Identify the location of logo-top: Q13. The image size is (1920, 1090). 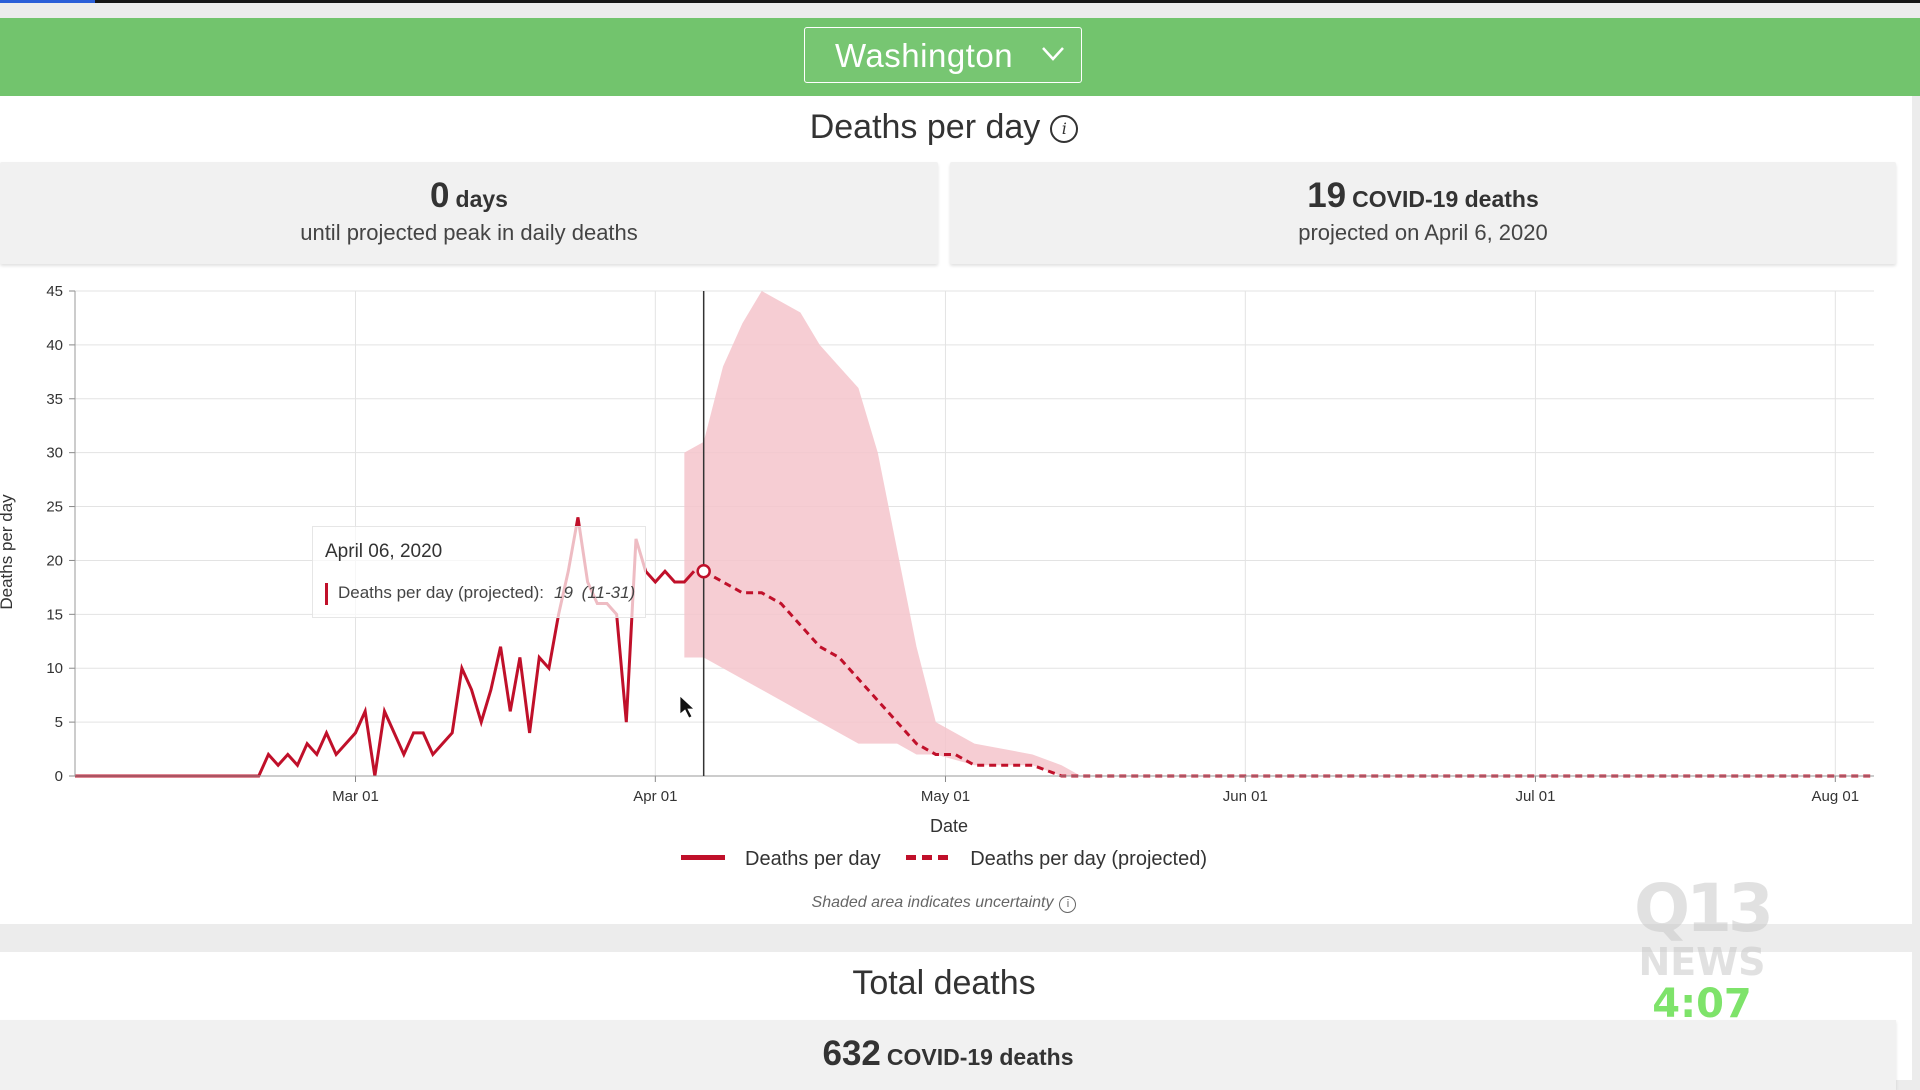
(1704, 908).